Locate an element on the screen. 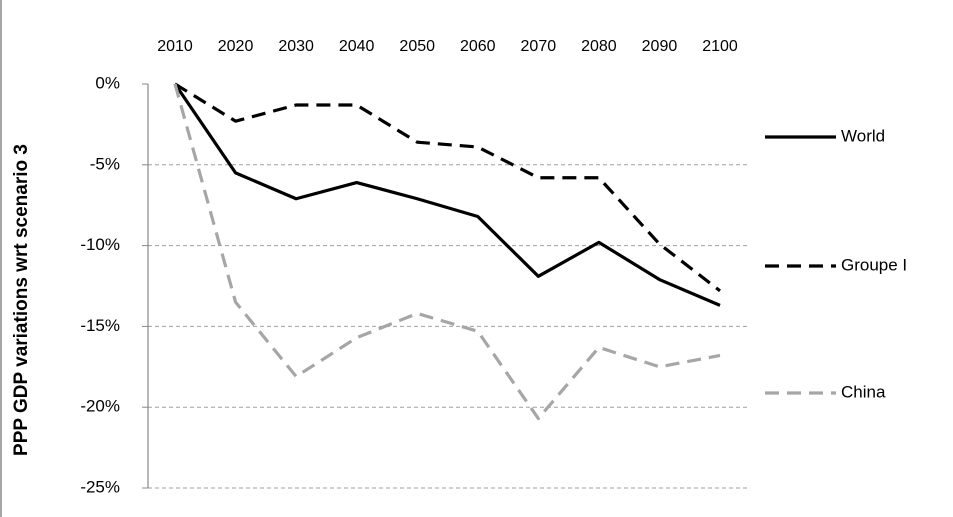 The image size is (953, 517). y-tick-label: -15% is located at coordinates (100, 325).